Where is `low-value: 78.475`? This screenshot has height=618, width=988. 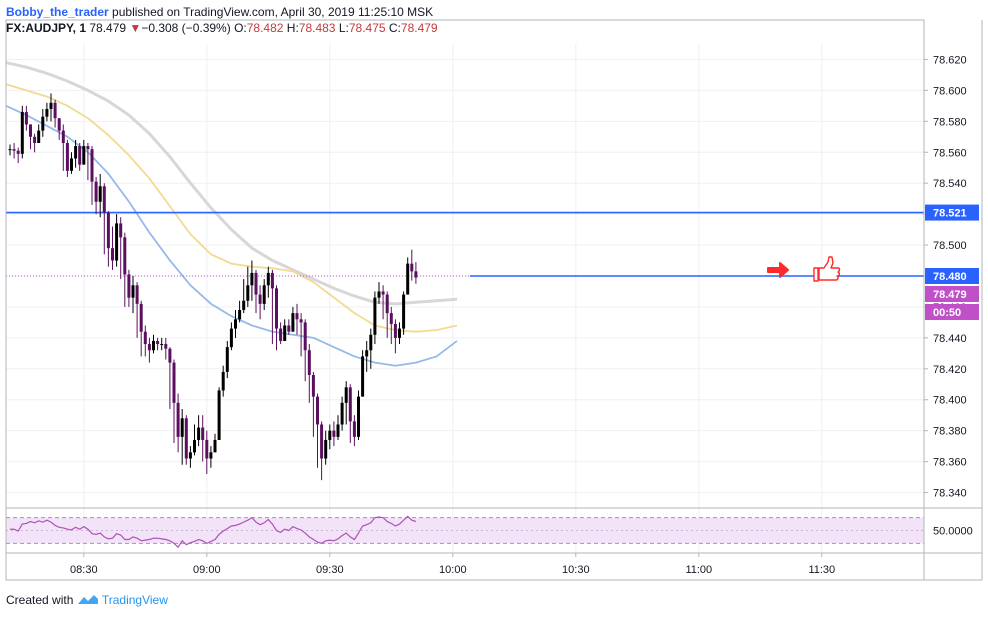
low-value: 78.475 is located at coordinates (367, 28).